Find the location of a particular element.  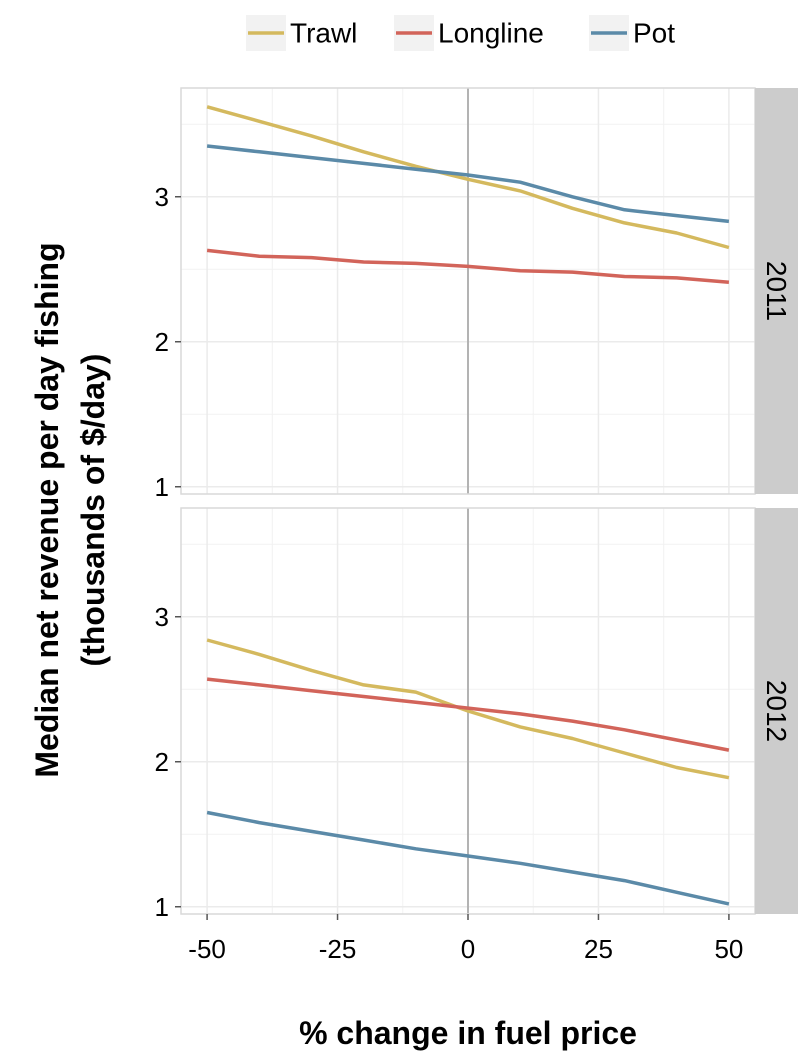

x-tick-label: 0 is located at coordinates (468, 949).